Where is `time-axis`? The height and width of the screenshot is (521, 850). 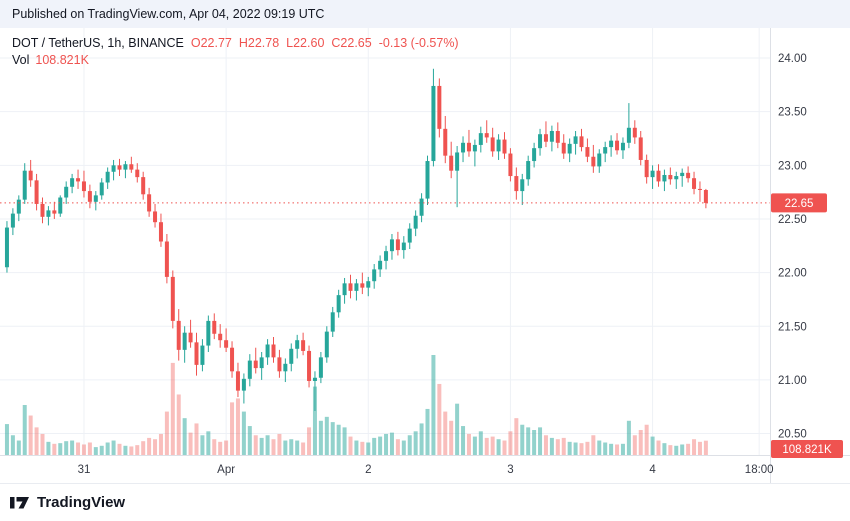
time-axis is located at coordinates (385, 469).